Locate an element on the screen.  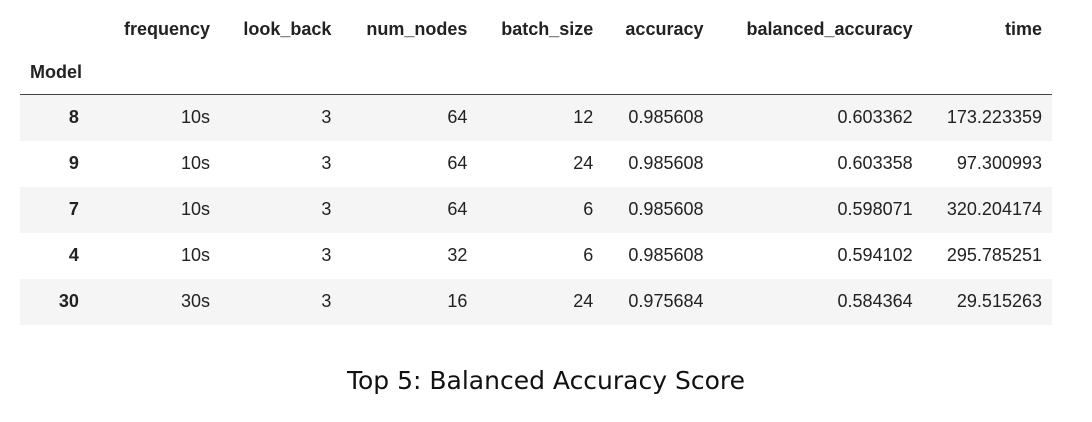
cell-num-nodes: 16 is located at coordinates (457, 301).